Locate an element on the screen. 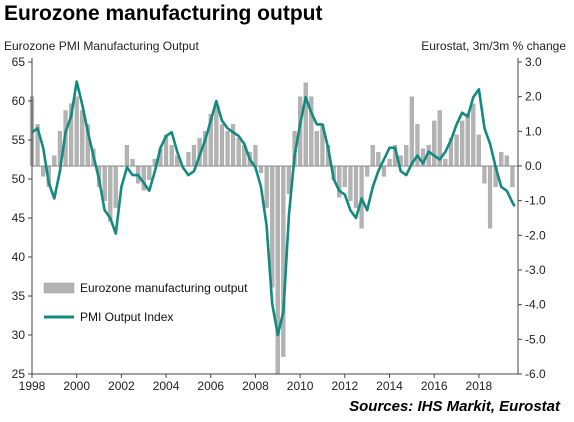 Image resolution: width=574 pixels, height=422 pixels. left-tick-label: 50 is located at coordinates (19, 179).